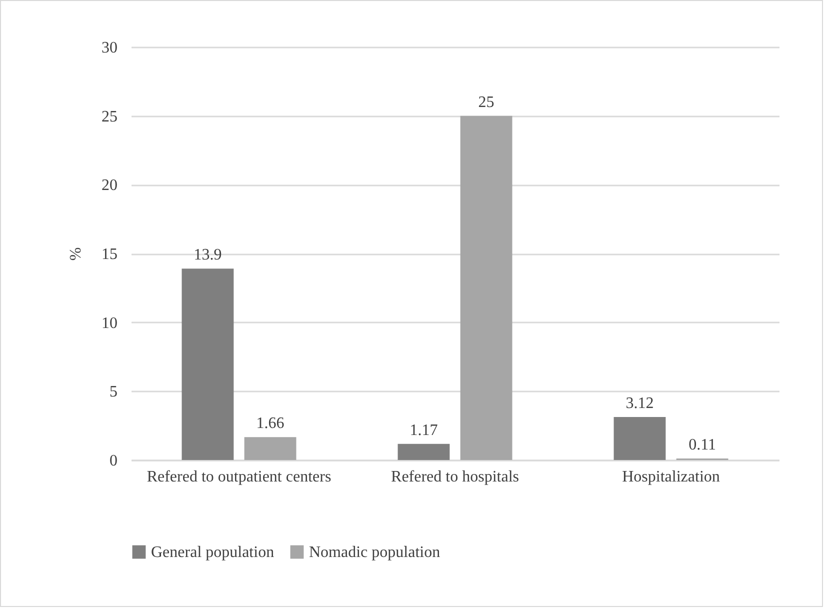 The image size is (825, 609). Describe the element at coordinates (110, 117) in the screenshot. I see `y-tick-label: 25` at that location.